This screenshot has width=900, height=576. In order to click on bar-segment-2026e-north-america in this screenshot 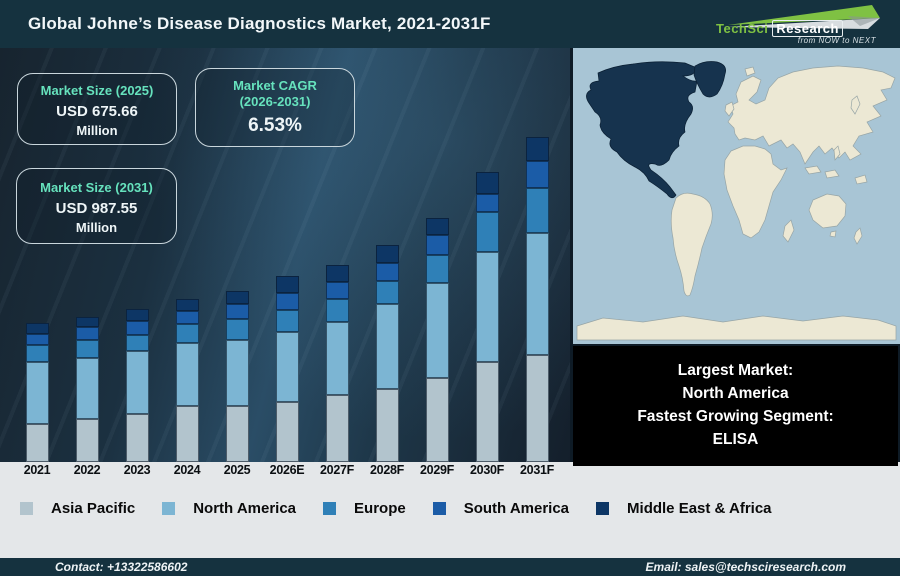, I will do `click(287, 367)`.